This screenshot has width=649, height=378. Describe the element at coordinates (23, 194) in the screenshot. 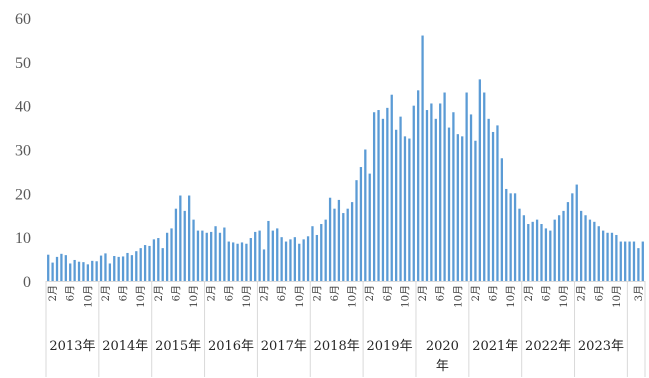

I see `y-tick-label: 20` at that location.